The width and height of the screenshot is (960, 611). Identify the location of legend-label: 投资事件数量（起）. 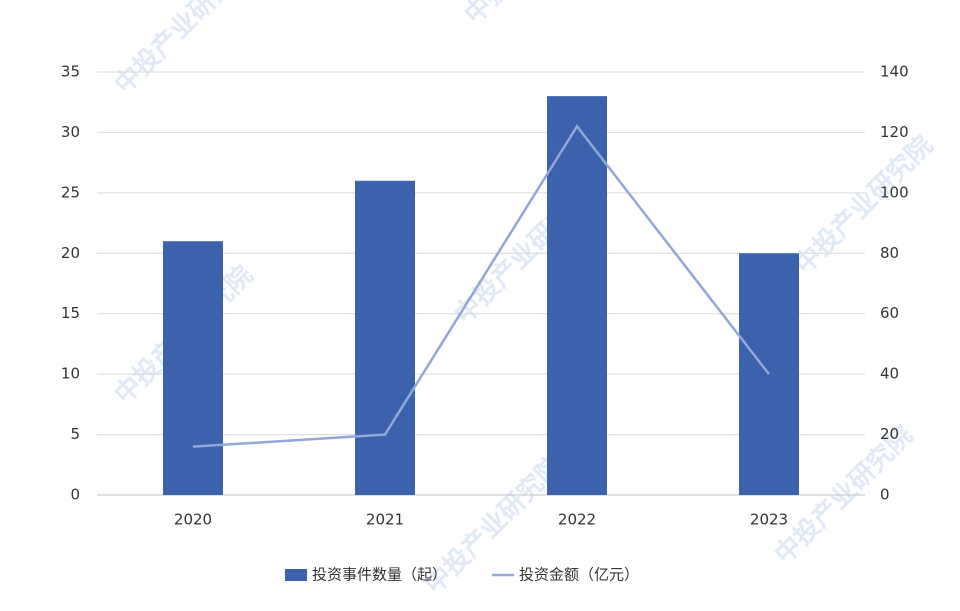
(379, 575).